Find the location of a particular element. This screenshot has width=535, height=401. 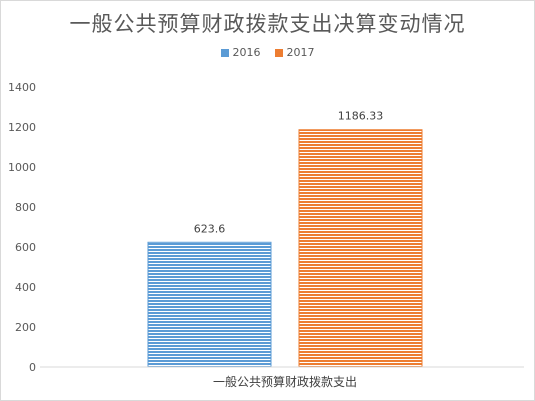

legend-label-2016: 2016 is located at coordinates (246, 52).